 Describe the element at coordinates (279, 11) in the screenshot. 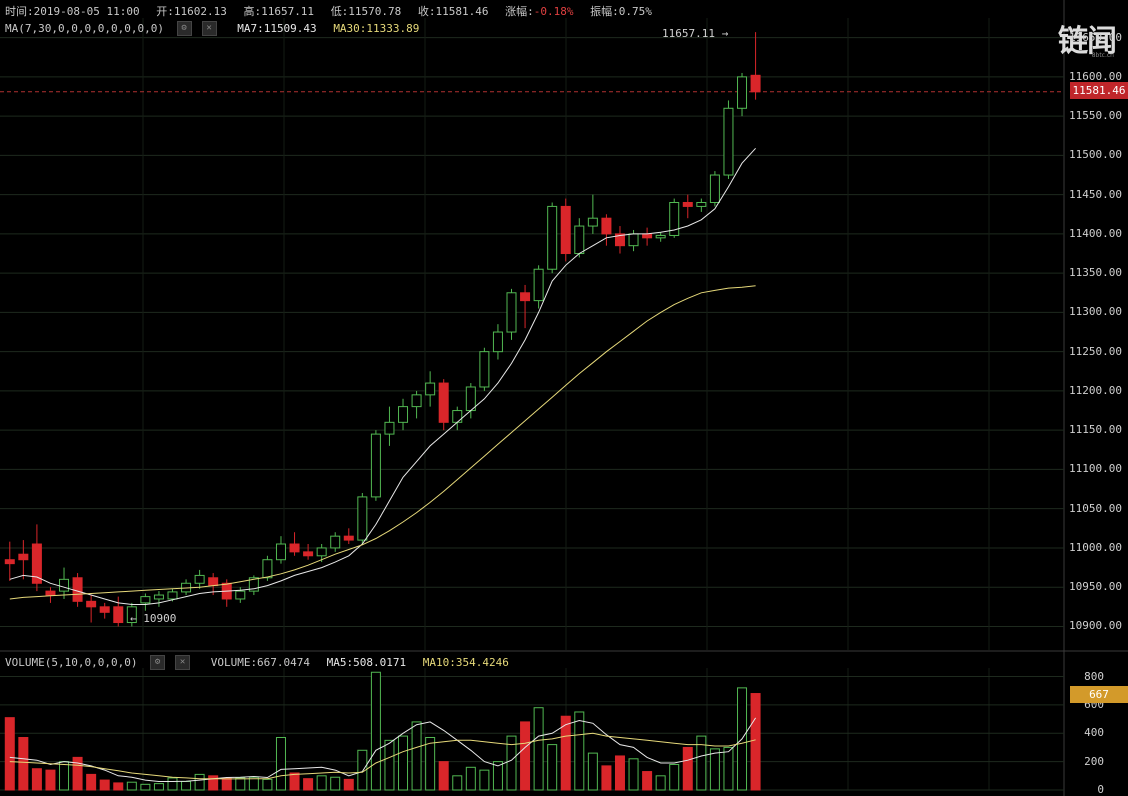

I see `high-value: 高:11657.11` at that location.